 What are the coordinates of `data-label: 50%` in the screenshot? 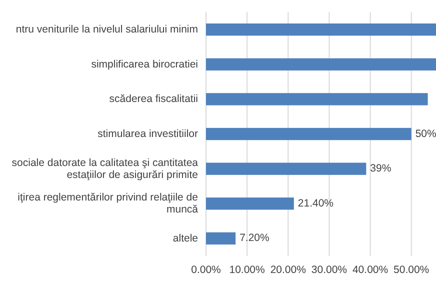 It's located at (425, 134).